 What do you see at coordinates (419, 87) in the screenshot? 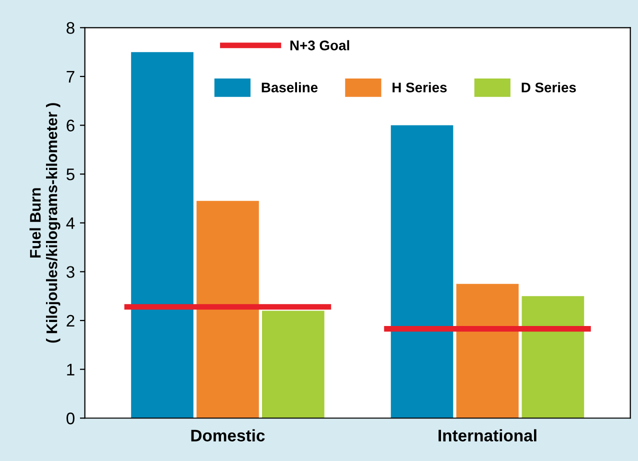
I see `legend-label: H Series` at bounding box center [419, 87].